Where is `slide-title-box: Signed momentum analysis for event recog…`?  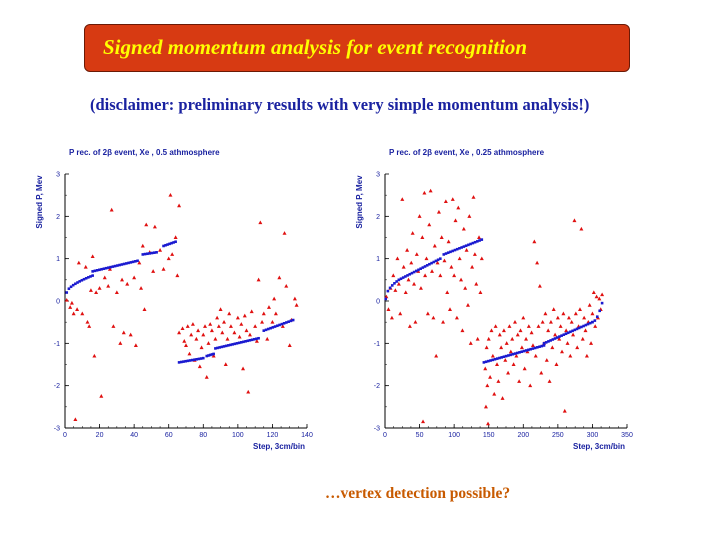 slide-title-box: Signed momentum analysis for event recog… is located at coordinates (357, 48).